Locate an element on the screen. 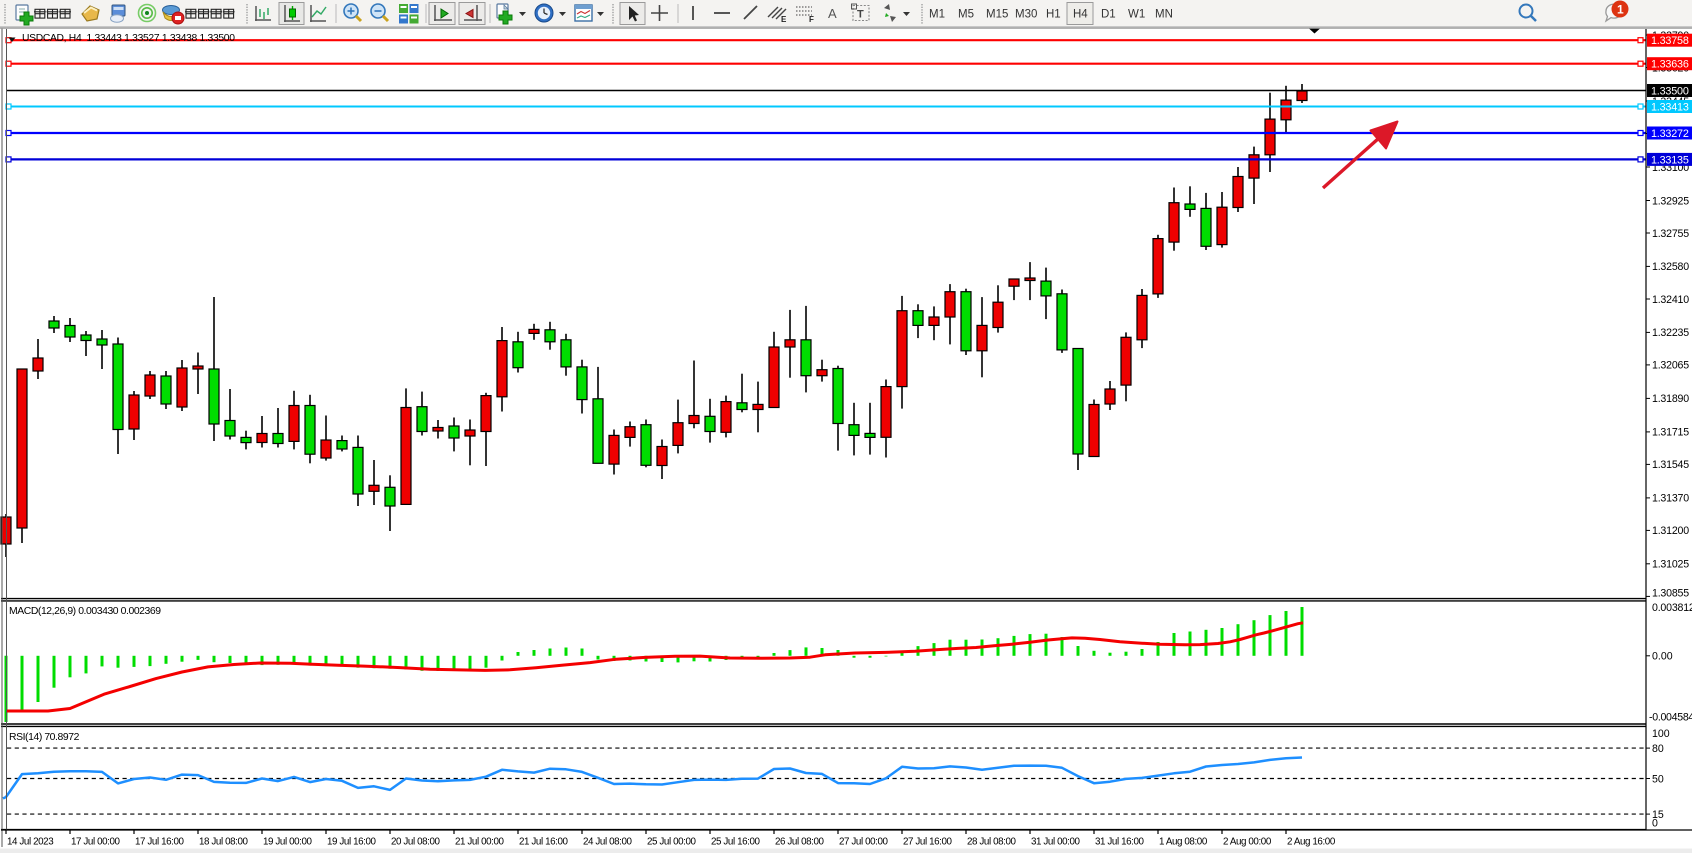 Image resolution: width=1692 pixels, height=853 pixels. svg-text: 1.33636 is located at coordinates (1670, 65).